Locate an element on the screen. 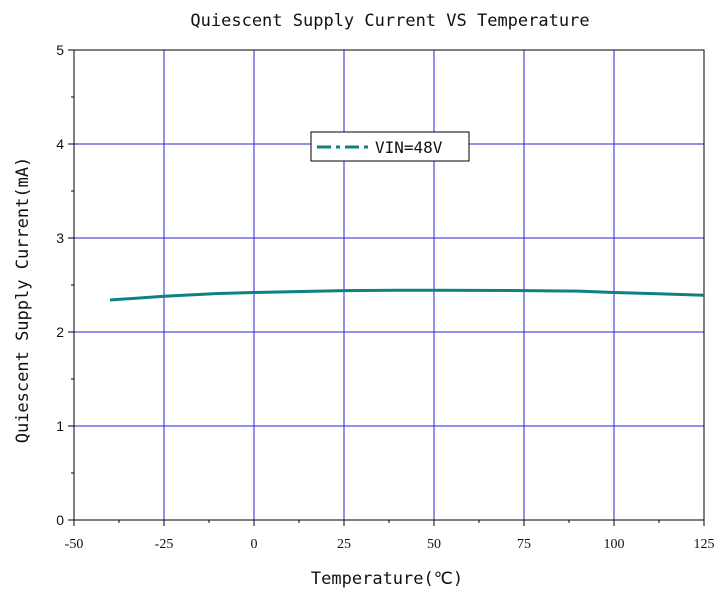 Image resolution: width=721 pixels, height=596 pixels. y-tick-label: 5 is located at coordinates (60, 50).